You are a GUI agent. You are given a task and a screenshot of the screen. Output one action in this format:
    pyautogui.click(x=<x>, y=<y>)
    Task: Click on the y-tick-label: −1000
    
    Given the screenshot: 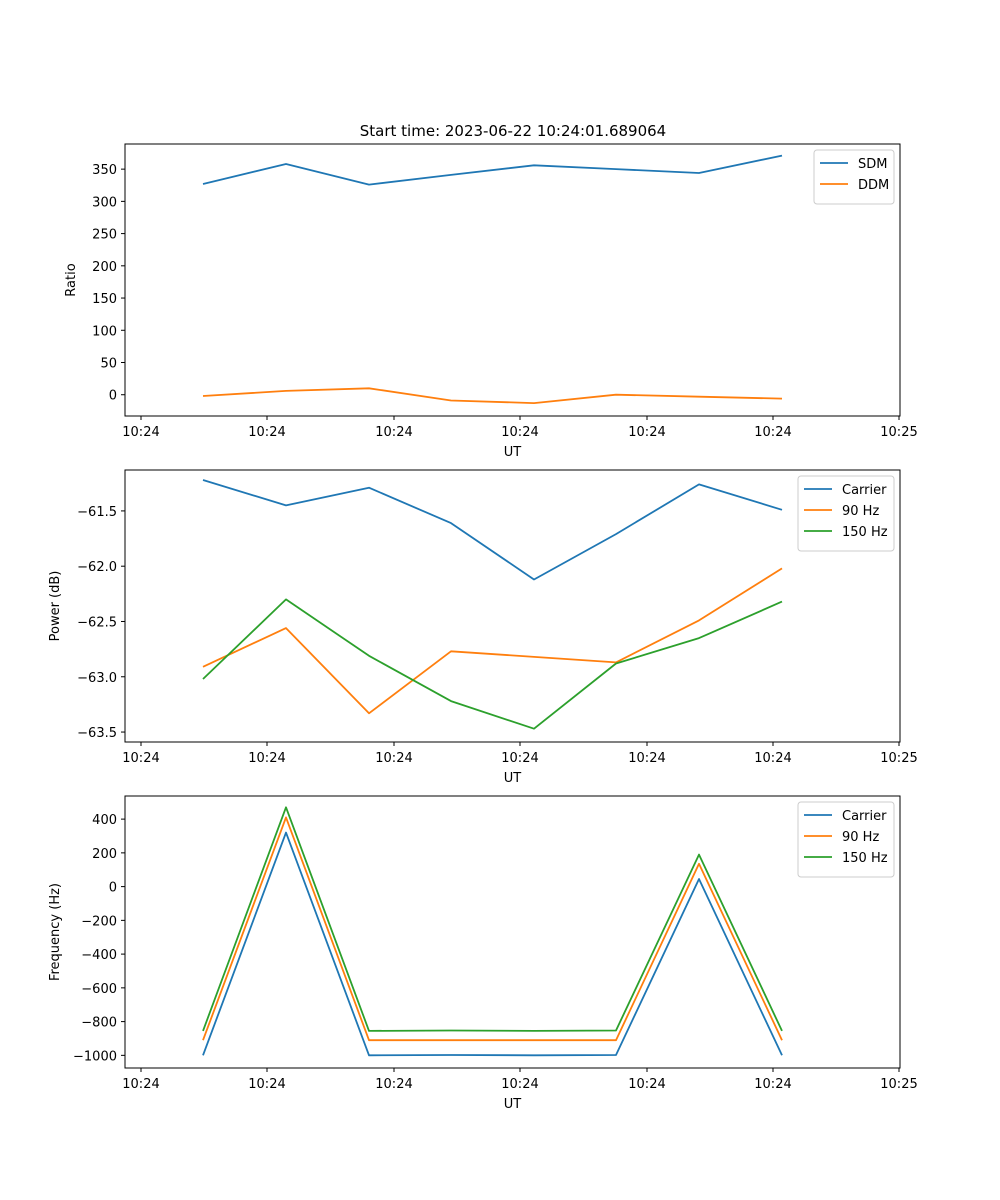 What is the action you would take?
    pyautogui.click(x=95, y=1056)
    